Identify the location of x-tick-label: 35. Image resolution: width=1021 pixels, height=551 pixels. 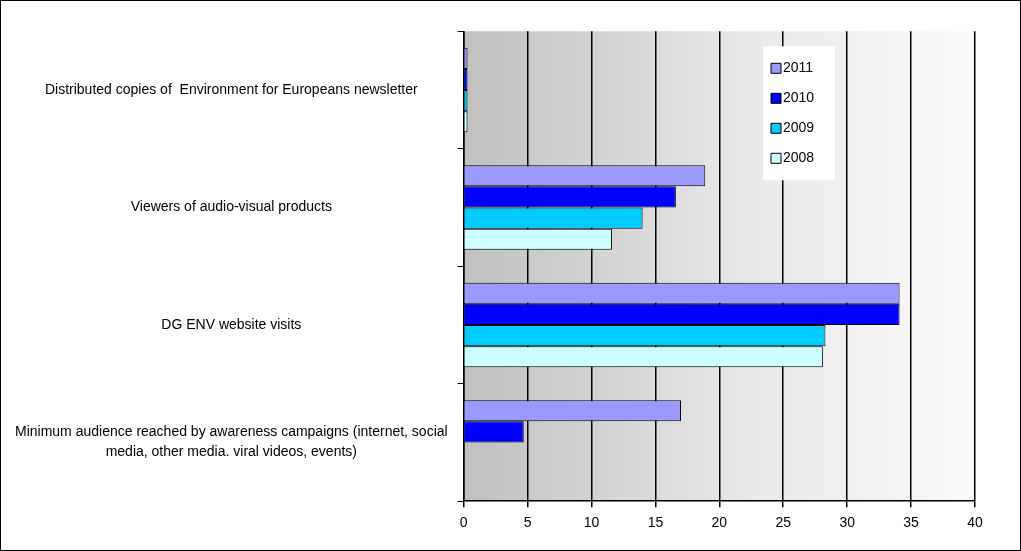
(911, 522).